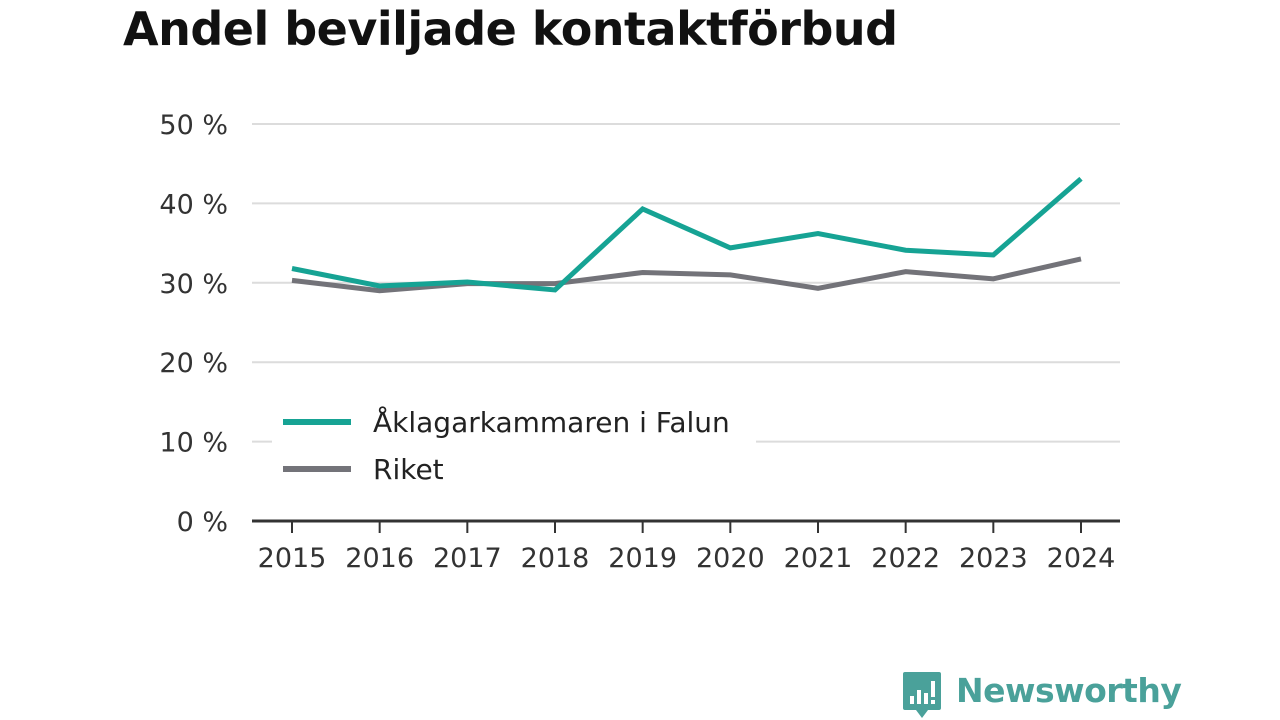 The width and height of the screenshot is (1280, 720). Describe the element at coordinates (555, 558) in the screenshot. I see `x-tick-label: 2018` at that location.